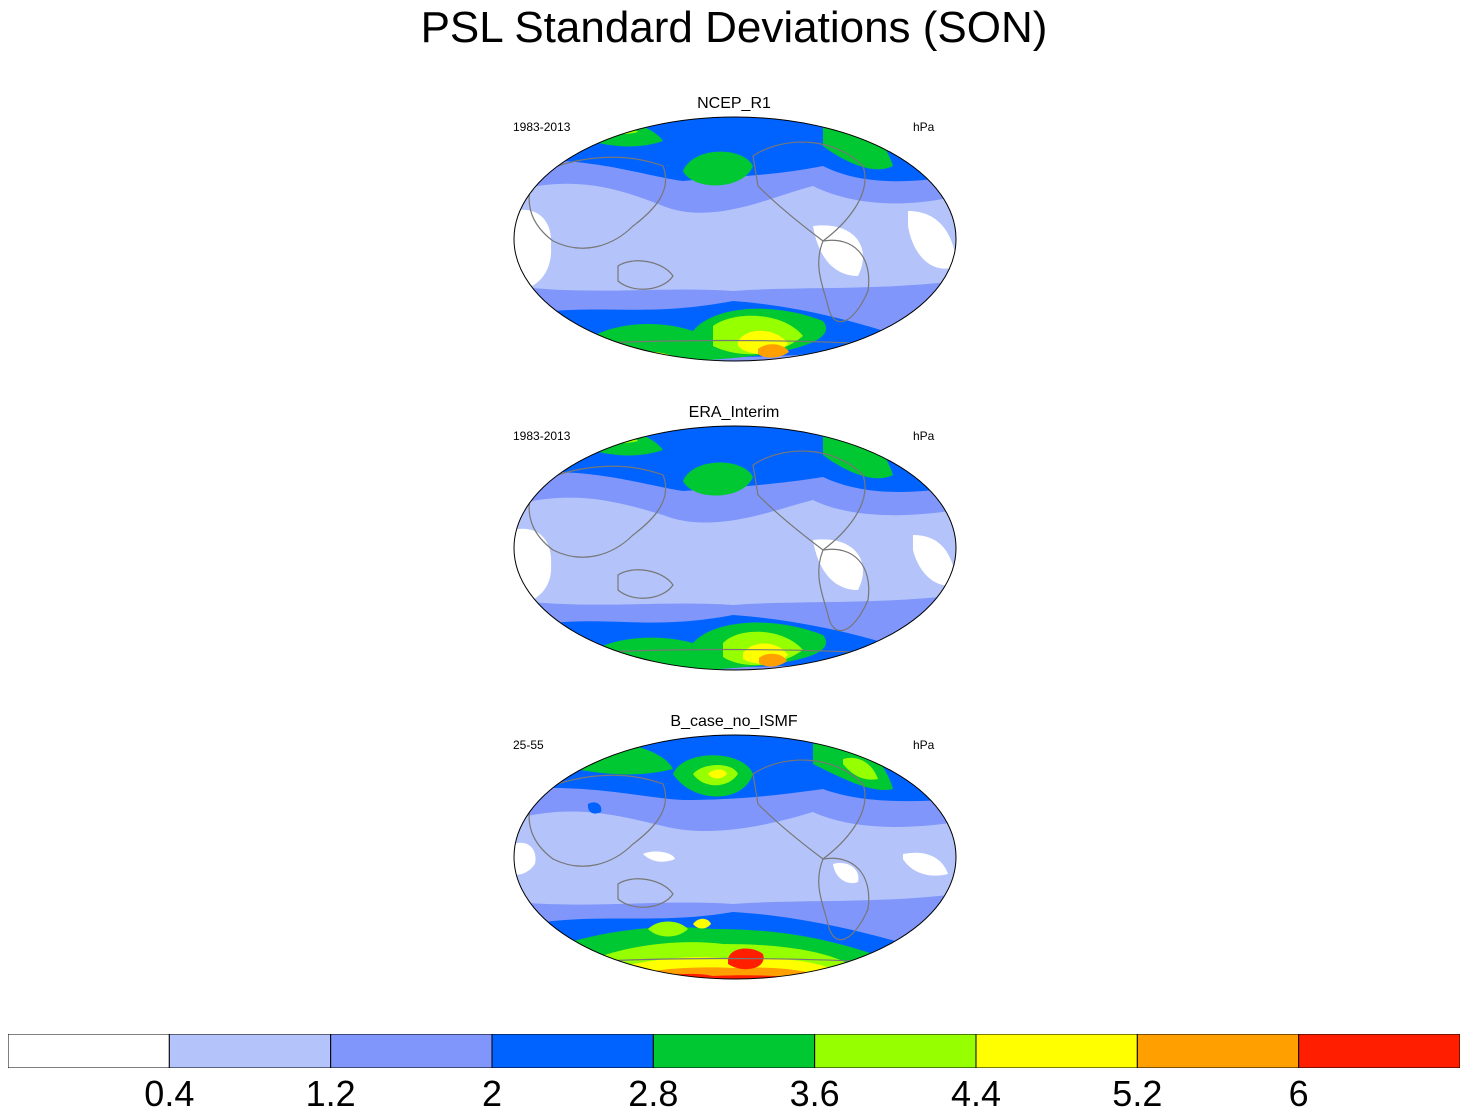  What do you see at coordinates (924, 127) in the screenshot?
I see `panel-1-units: hPa` at bounding box center [924, 127].